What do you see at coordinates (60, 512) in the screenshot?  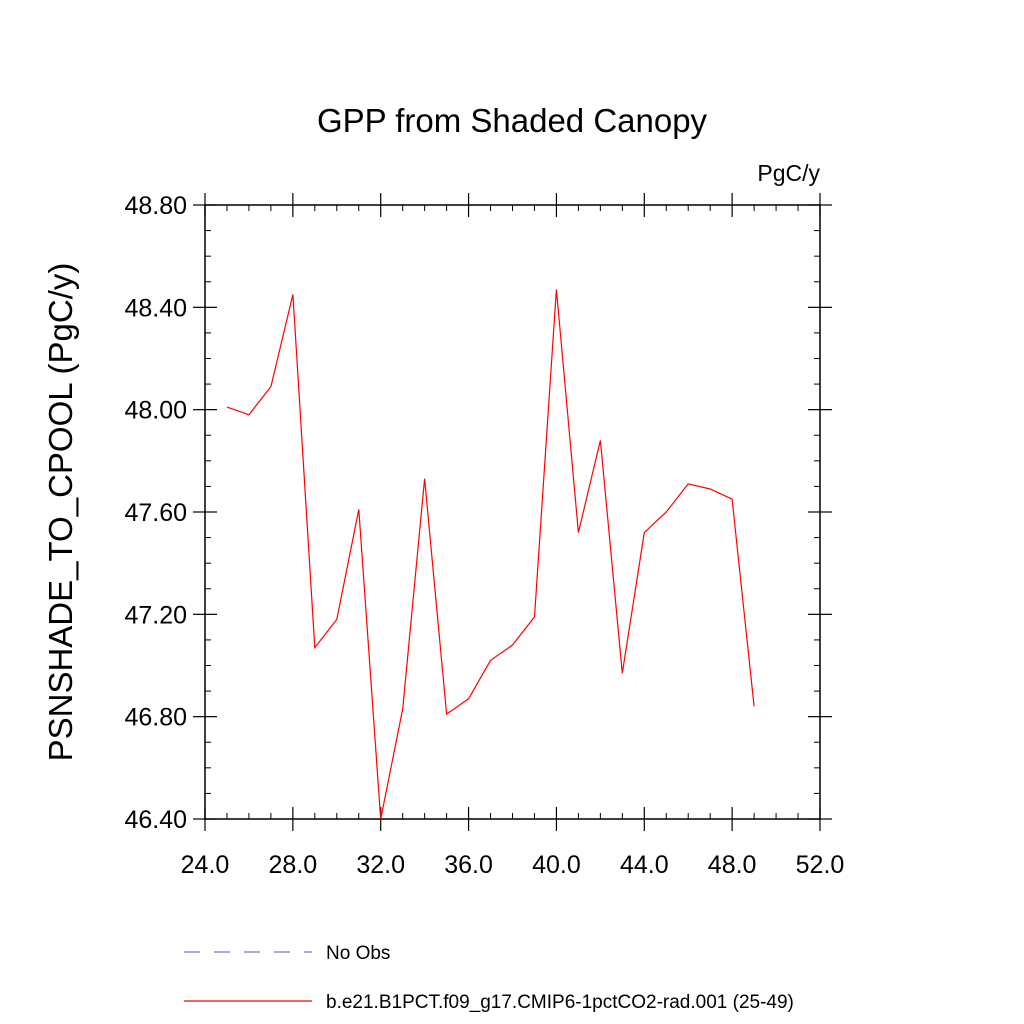 I see `y-axis-label: PSNSHADE_TO_CPOOL (PgC/y)` at bounding box center [60, 512].